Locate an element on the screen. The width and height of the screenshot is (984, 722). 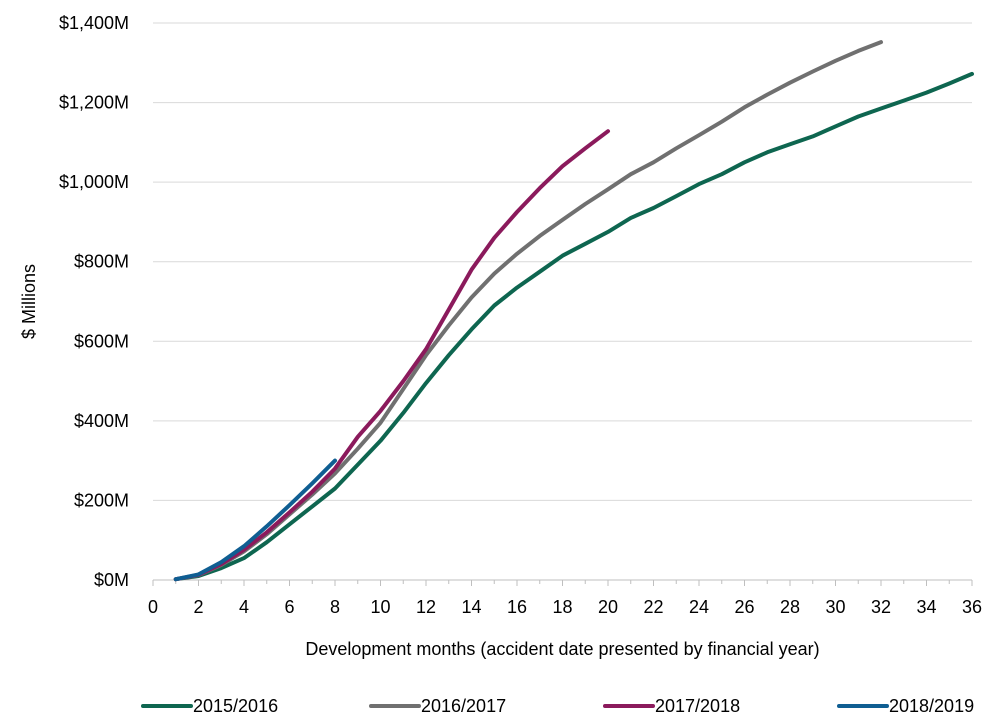
x-tick-label: 30 is located at coordinates (835, 607).